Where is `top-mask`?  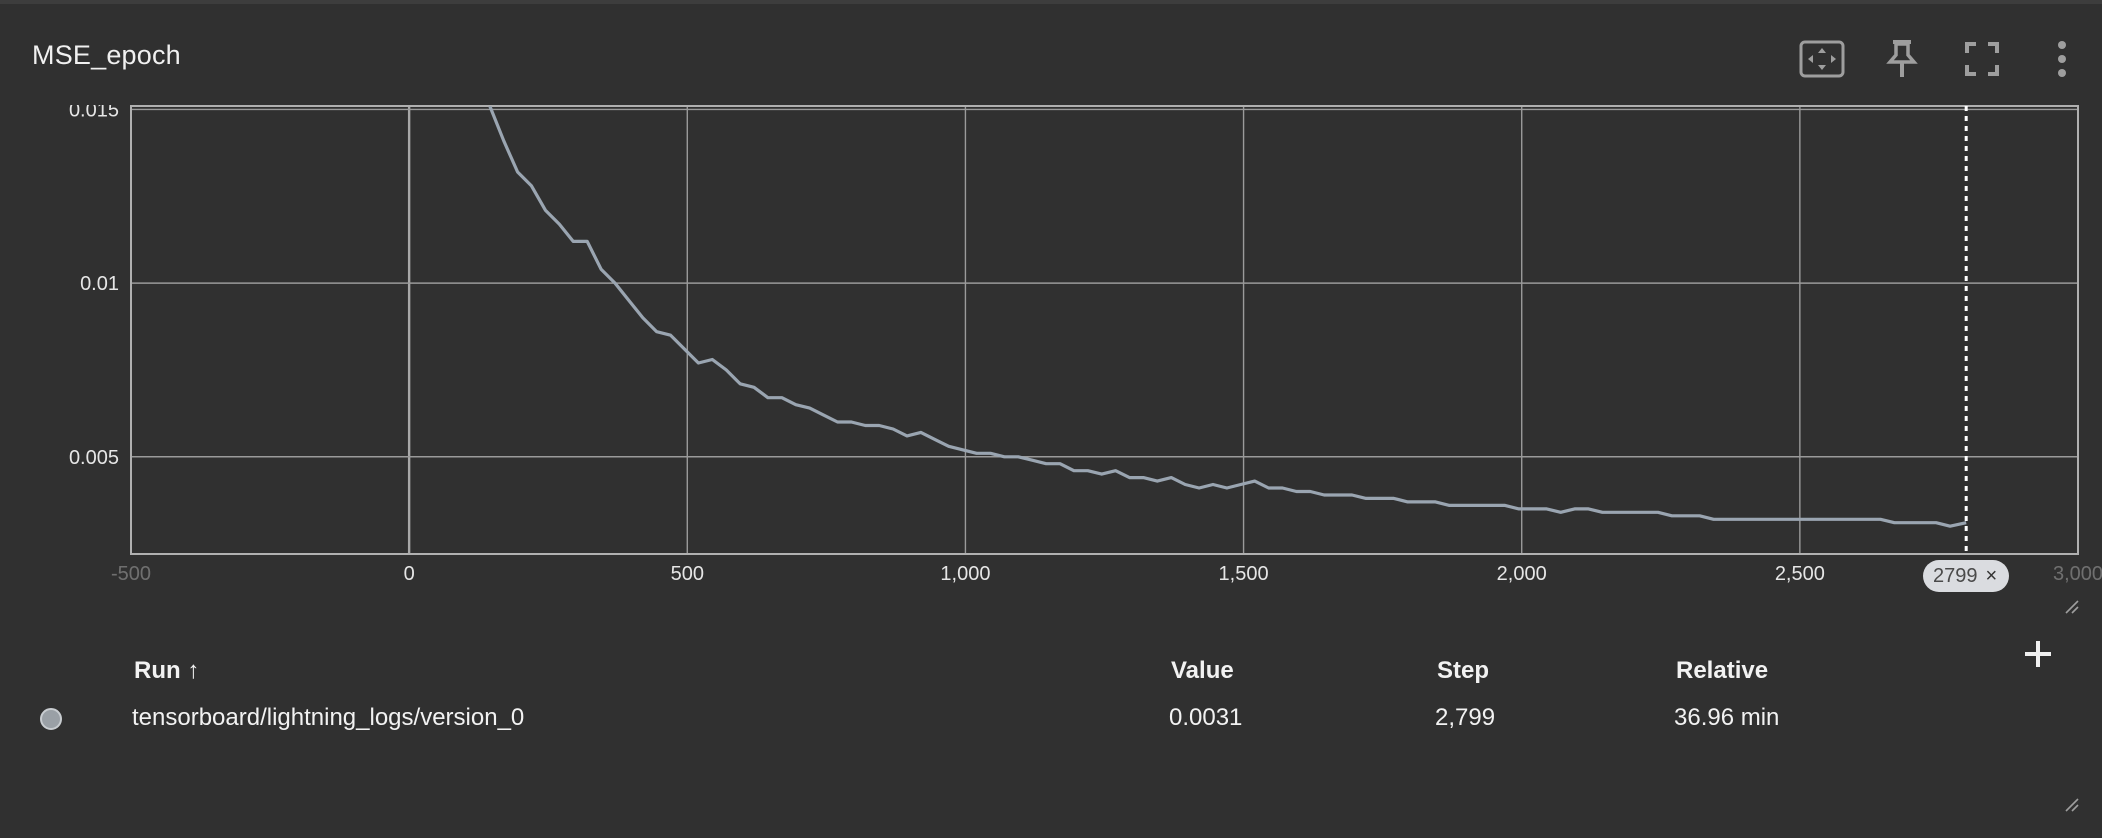 top-mask is located at coordinates (1051, 54).